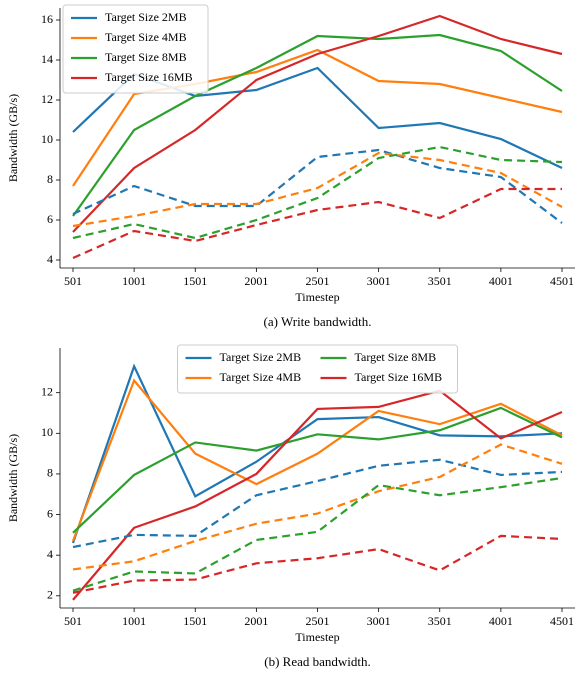 The width and height of the screenshot is (581, 684). What do you see at coordinates (50, 595) in the screenshot?
I see `y-tick-label: 2` at bounding box center [50, 595].